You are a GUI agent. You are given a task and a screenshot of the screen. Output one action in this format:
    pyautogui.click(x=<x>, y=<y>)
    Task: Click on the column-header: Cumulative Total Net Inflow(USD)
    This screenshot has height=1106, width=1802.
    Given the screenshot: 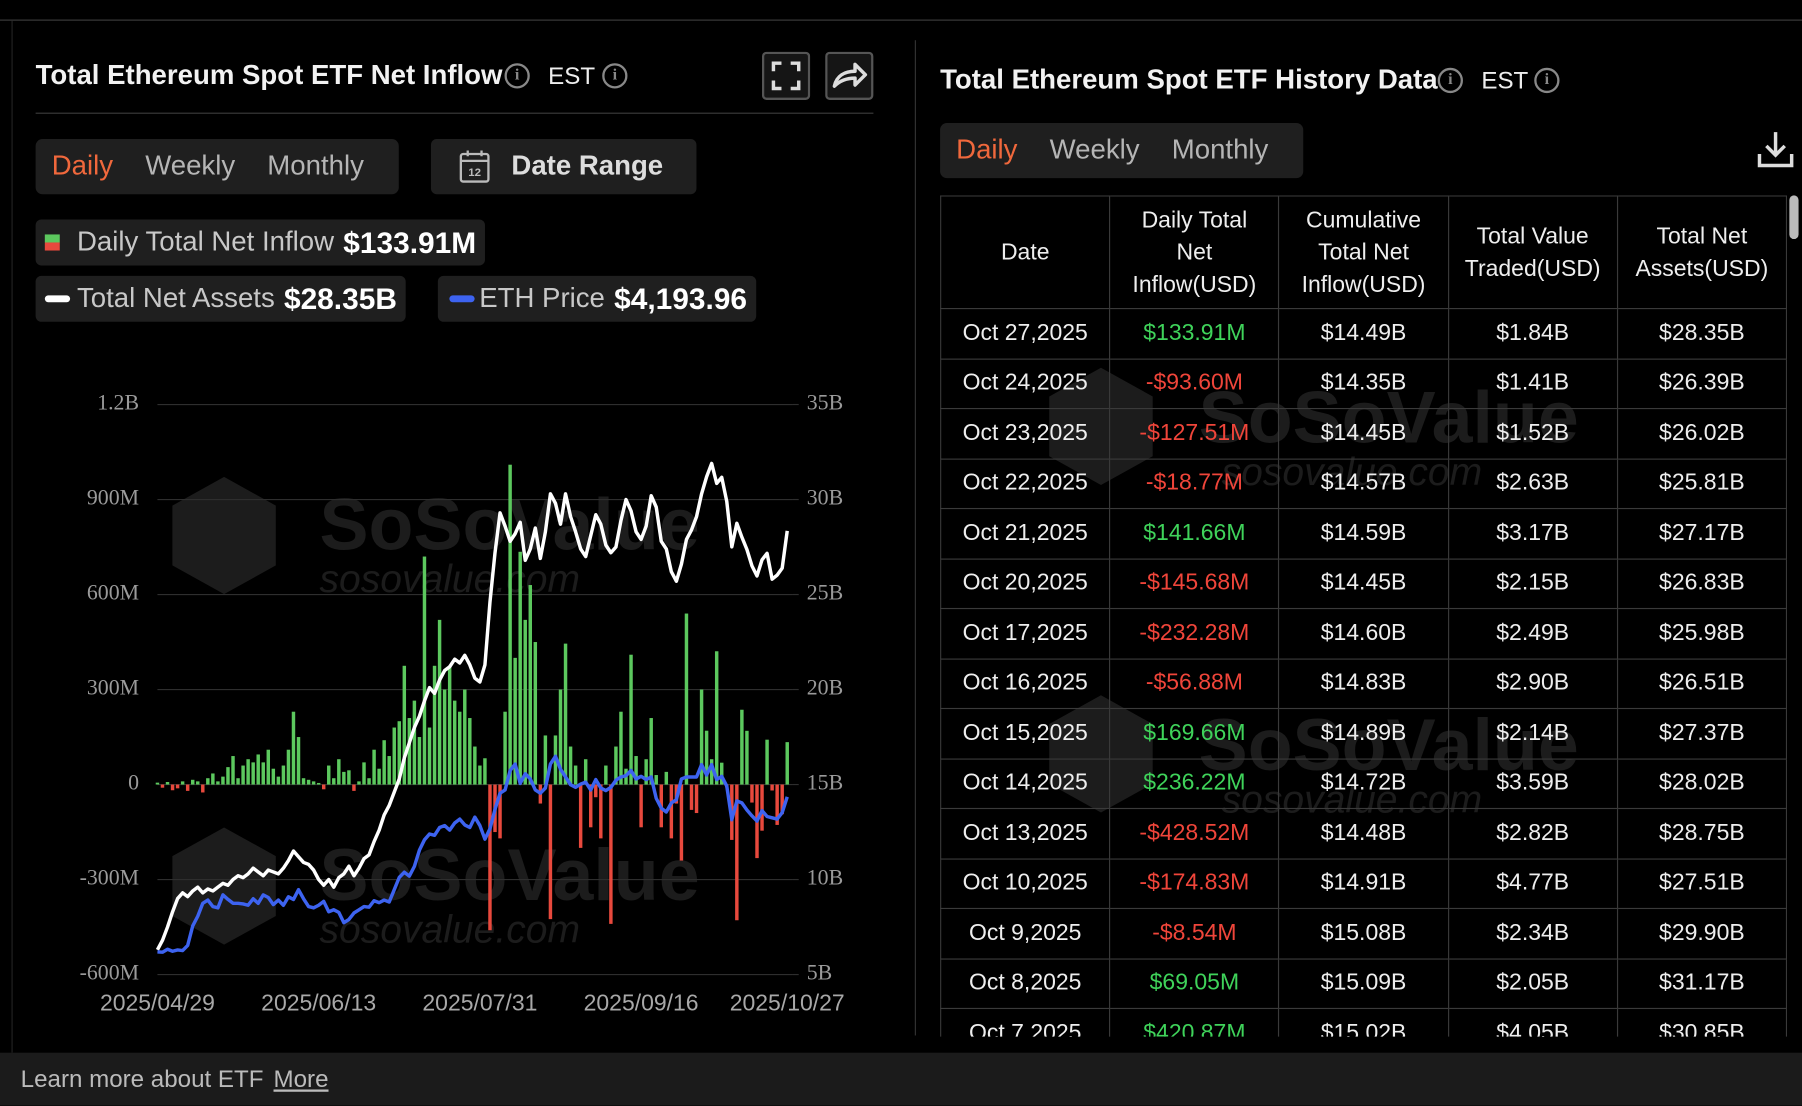 What is the action you would take?
    pyautogui.click(x=1363, y=252)
    